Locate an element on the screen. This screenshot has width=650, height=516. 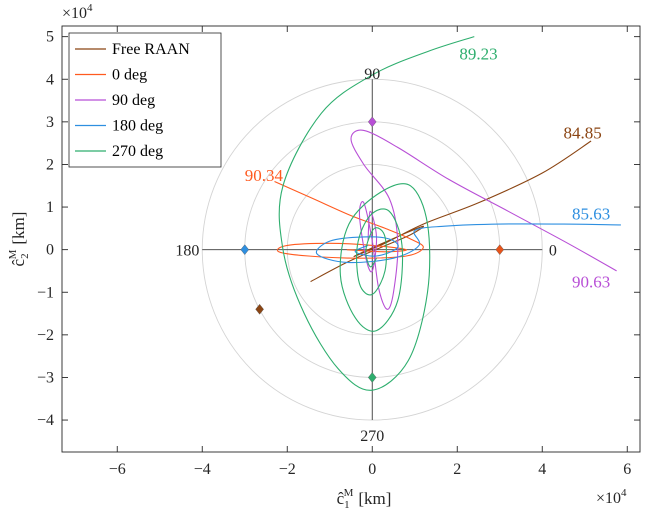
x-exponent: ×10⁴ is located at coordinates (611, 497).